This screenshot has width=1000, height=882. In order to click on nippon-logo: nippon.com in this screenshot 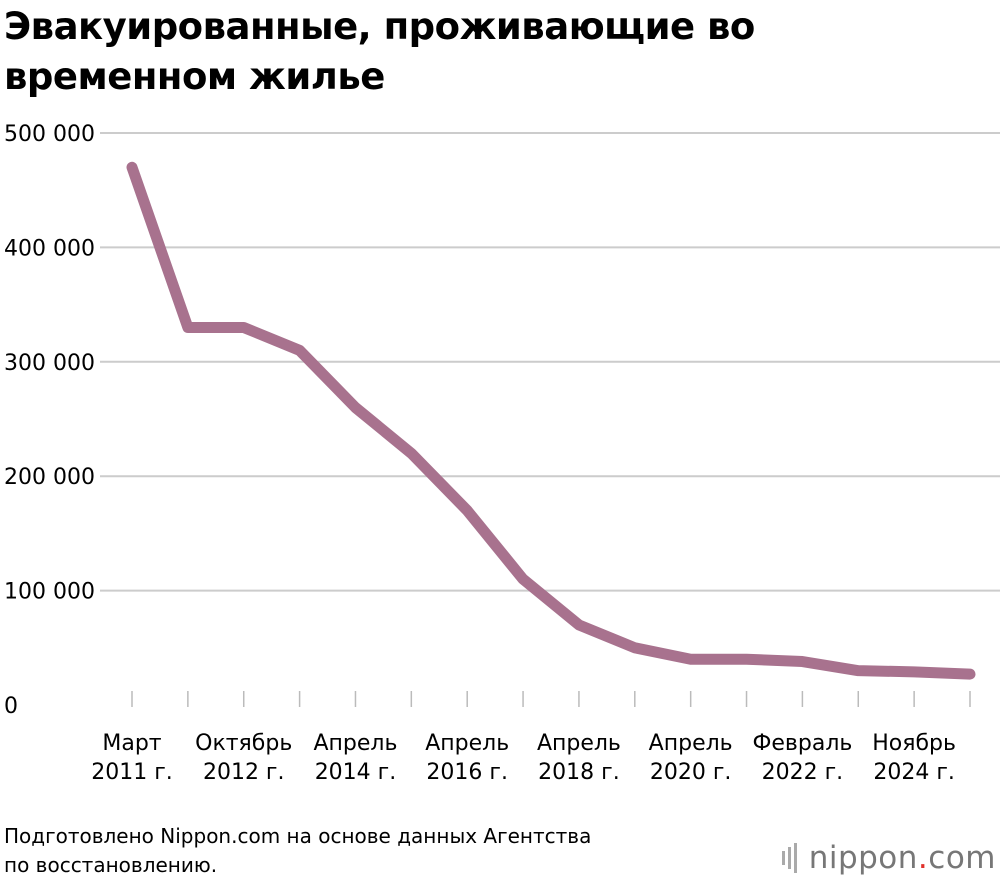, I will do `click(888, 858)`.